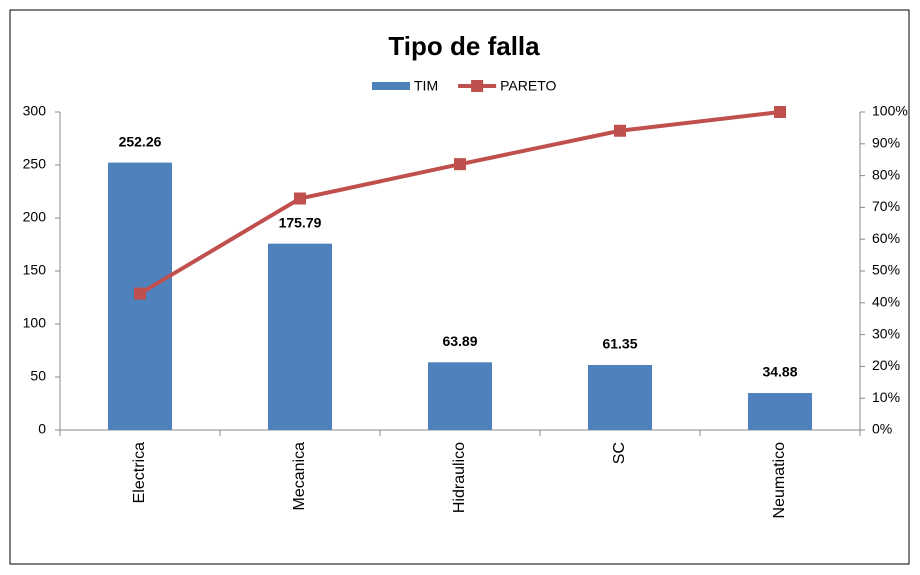 Image resolution: width=920 pixels, height=575 pixels. Describe the element at coordinates (886, 302) in the screenshot. I see `y2-tick-label: 40%` at that location.